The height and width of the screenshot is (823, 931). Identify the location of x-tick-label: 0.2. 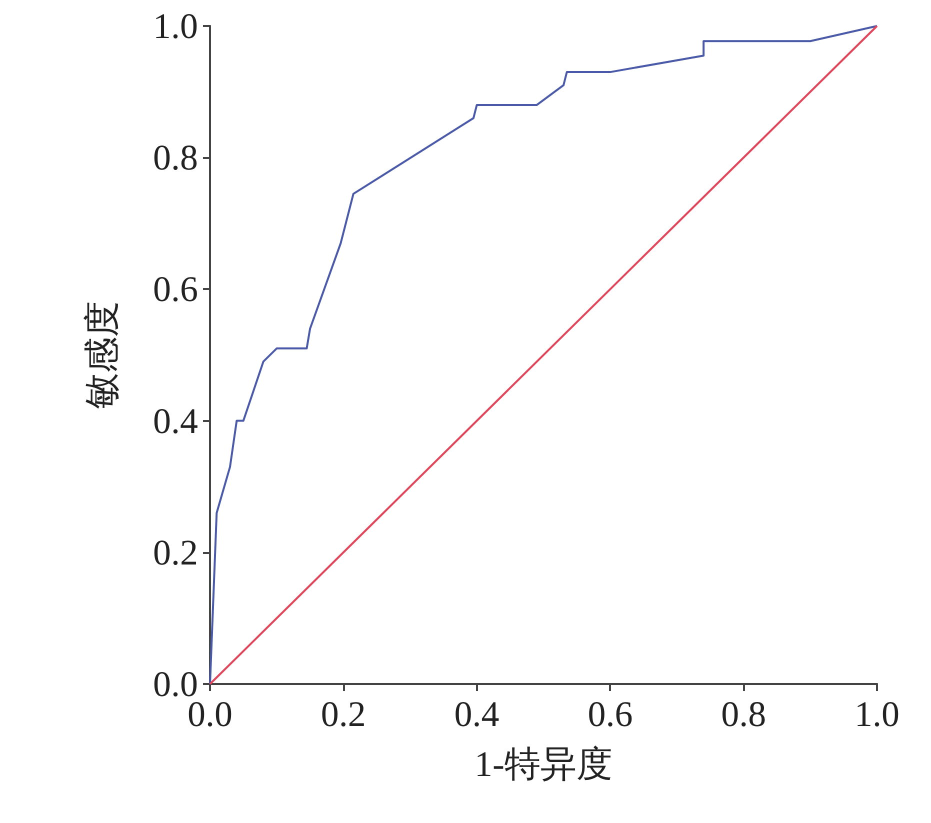
(343, 714).